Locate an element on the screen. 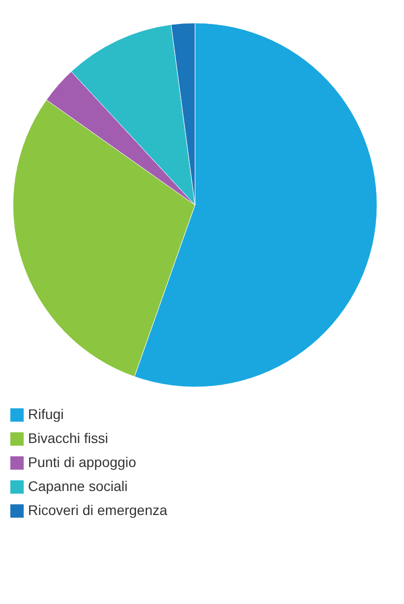  legend-label: Rifugi is located at coordinates (46, 414).